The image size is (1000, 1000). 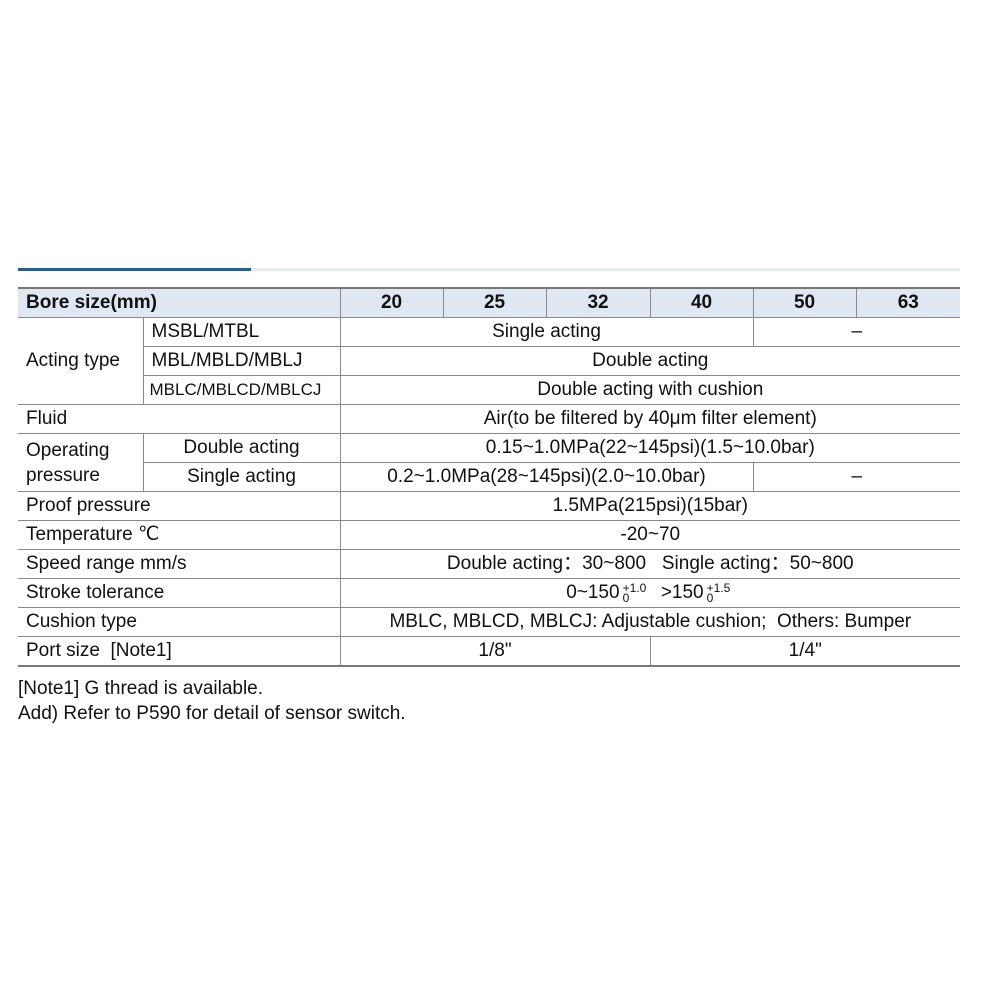 I want to click on stroke-value: 0~150 +1.0 0 >150 +1.5 0, so click(x=650, y=593).